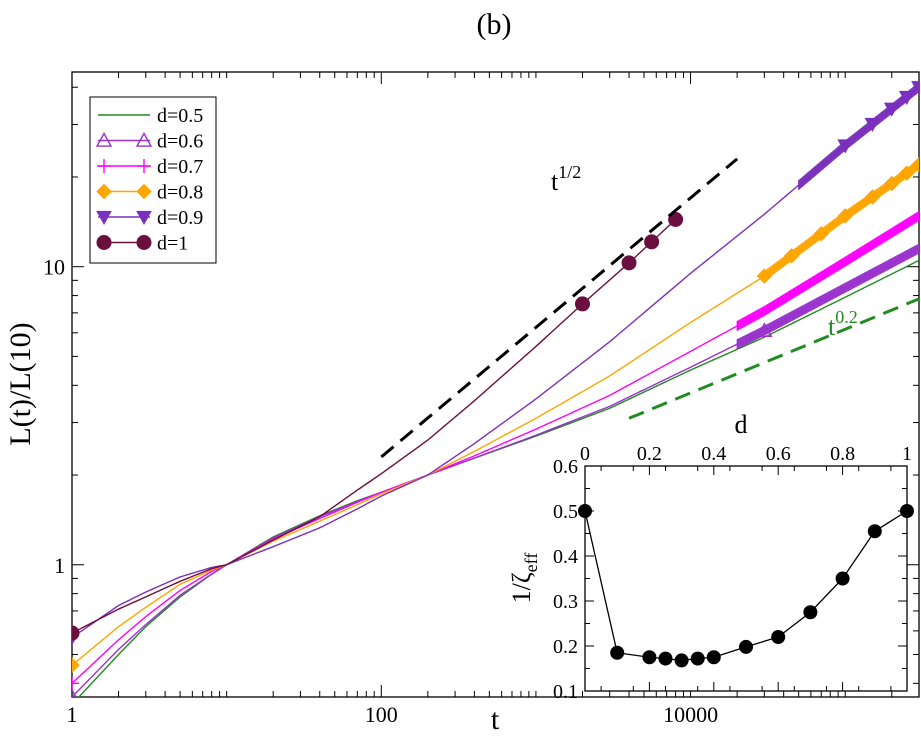  What do you see at coordinates (495, 719) in the screenshot?
I see `x-axis-label: t` at bounding box center [495, 719].